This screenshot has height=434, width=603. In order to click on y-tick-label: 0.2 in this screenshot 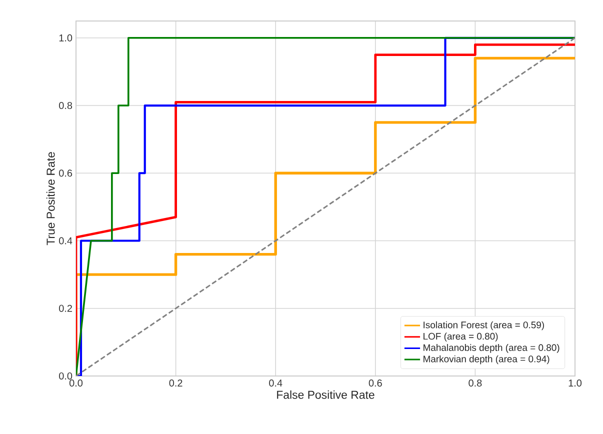, I will do `click(65, 308)`.